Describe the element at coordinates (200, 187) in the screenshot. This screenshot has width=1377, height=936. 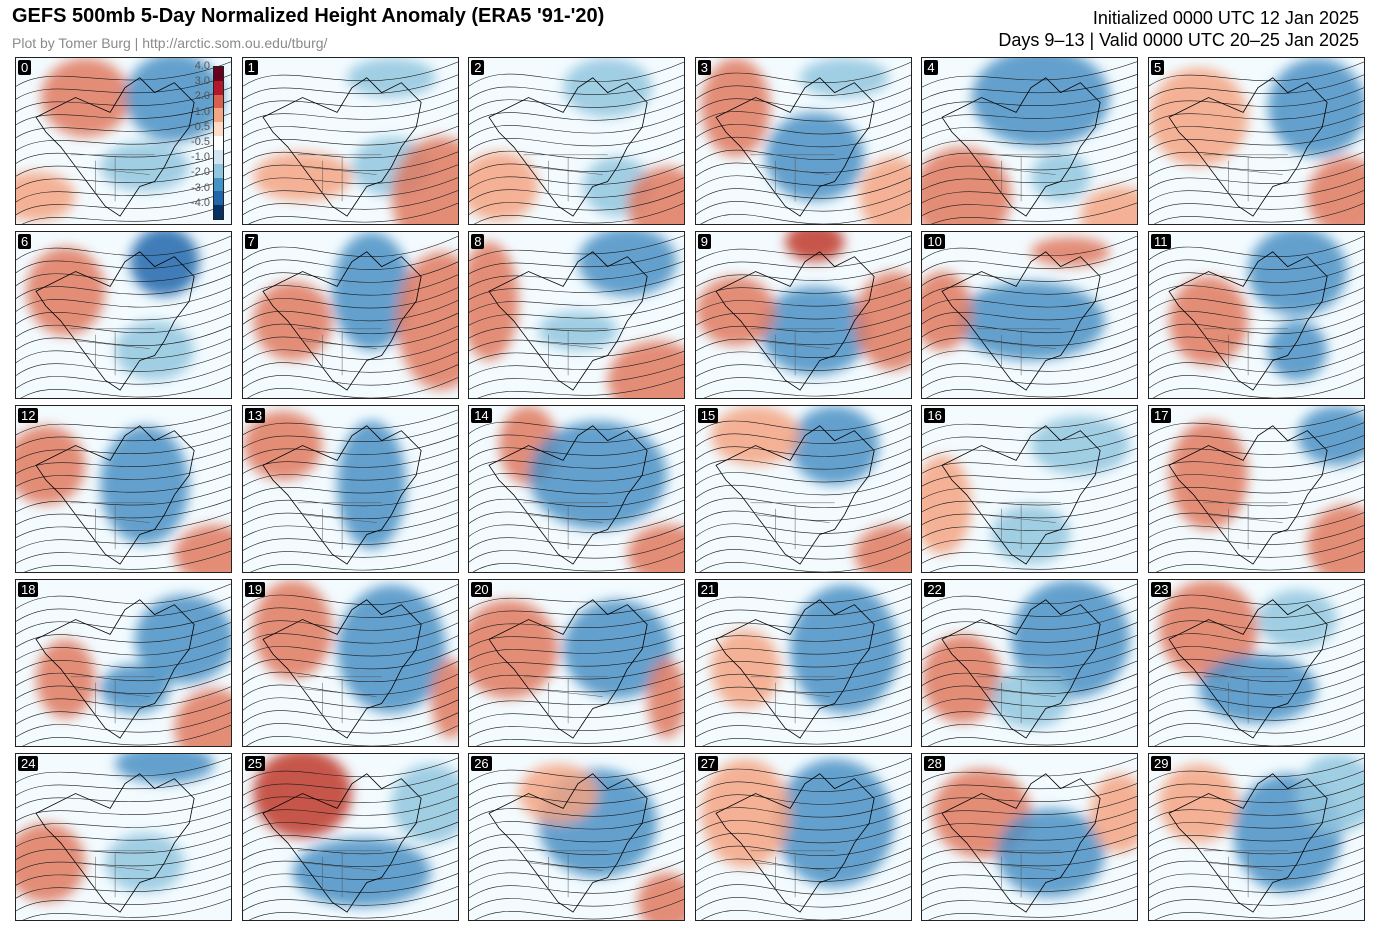
I see `colorbar-label: -3.0` at that location.